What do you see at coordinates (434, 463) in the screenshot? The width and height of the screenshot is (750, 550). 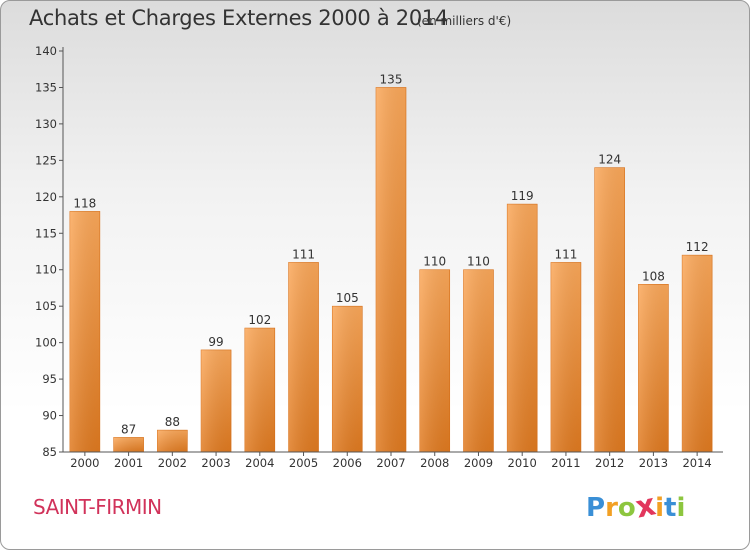 I see `x-tick-label: 2008` at bounding box center [434, 463].